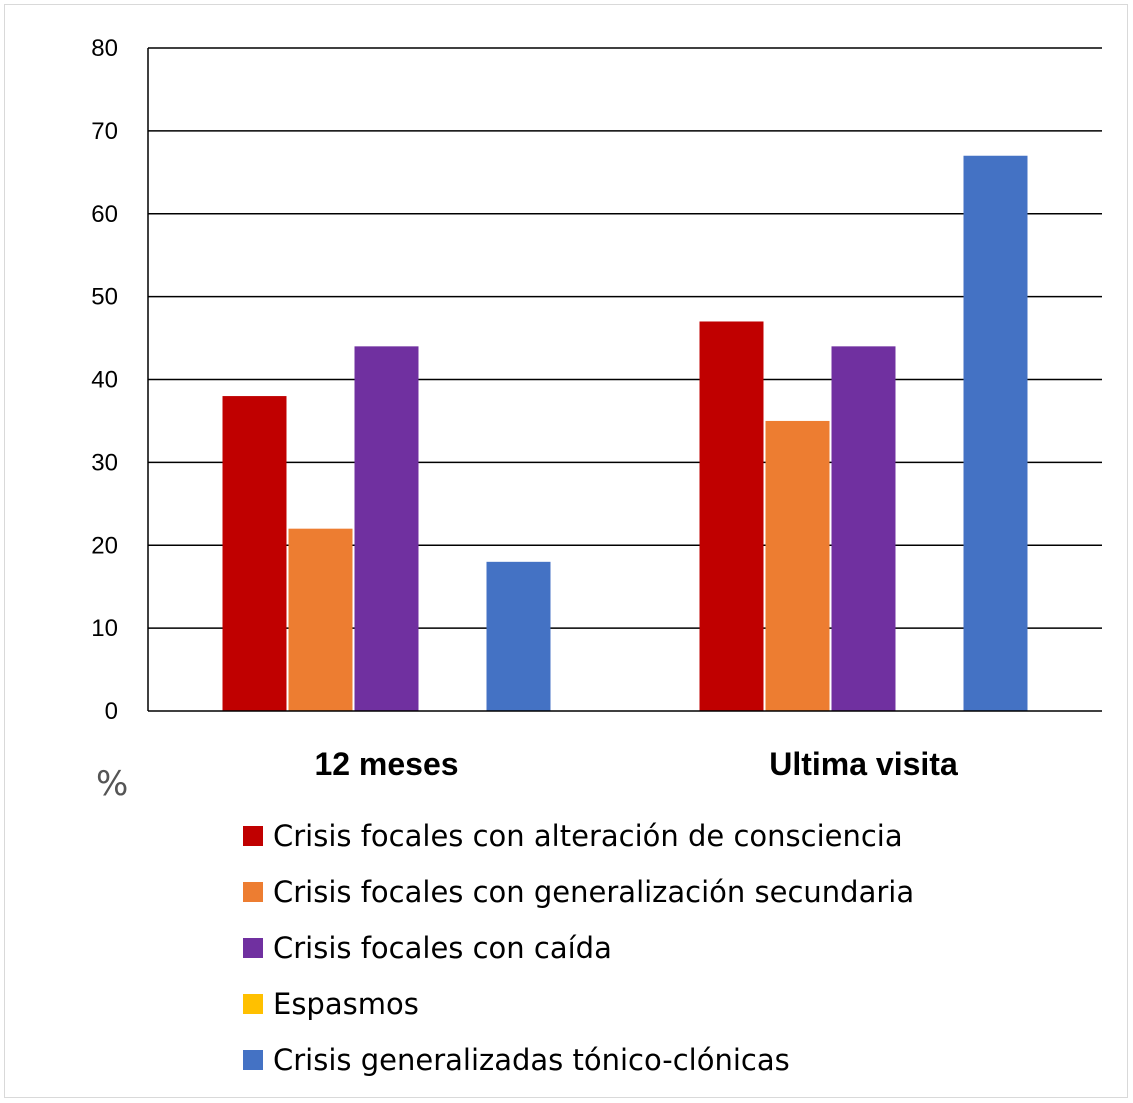 This screenshot has width=1133, height=1103. What do you see at coordinates (531, 1060) in the screenshot?
I see `legend-label: Crisis generalizadas tónico-clónicas` at bounding box center [531, 1060].